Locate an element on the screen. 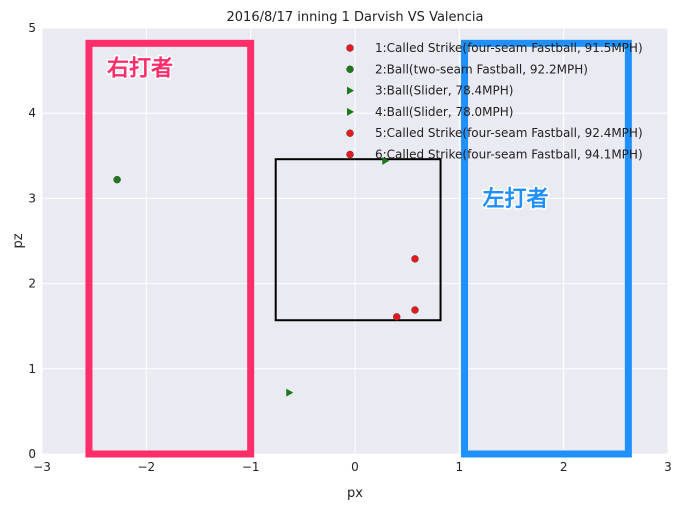 Image resolution: width=682 pixels, height=509 pixels. x-tick-label: −1 is located at coordinates (251, 467).